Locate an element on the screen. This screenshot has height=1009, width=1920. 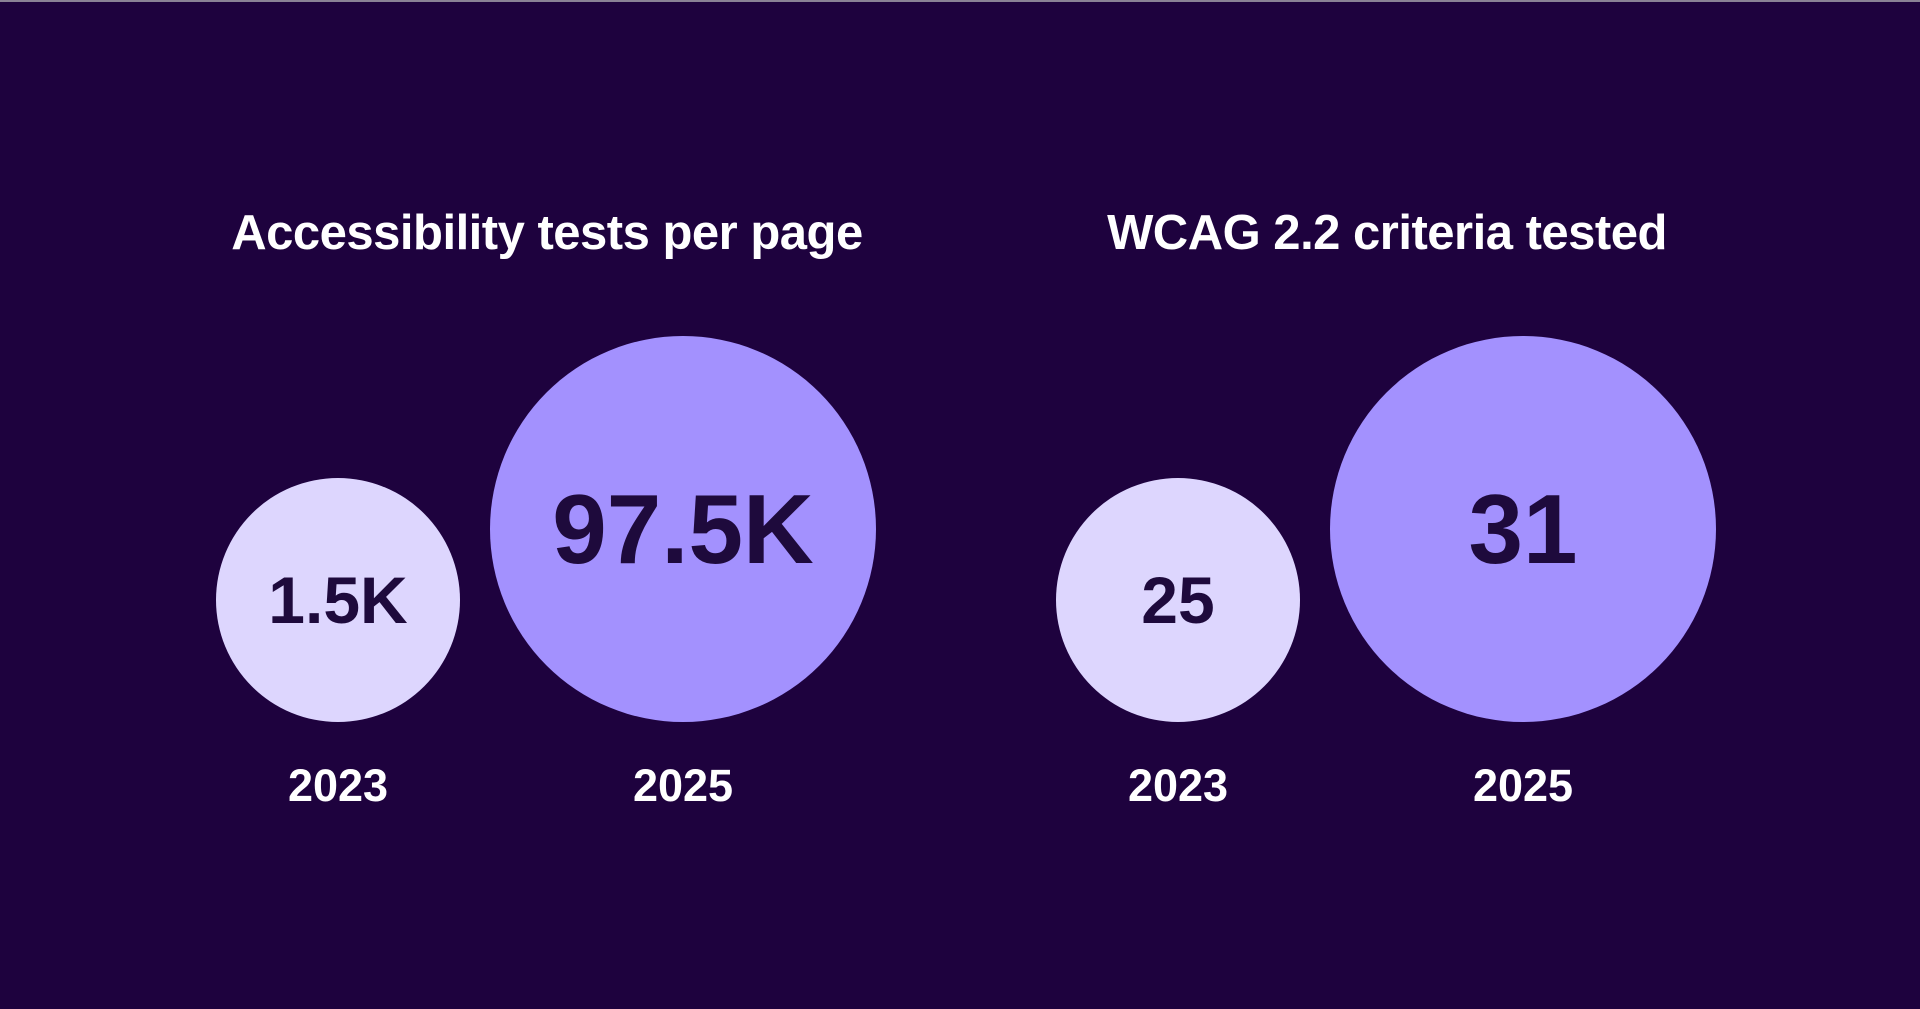
bubble-2025: 97.5K is located at coordinates (683, 529).